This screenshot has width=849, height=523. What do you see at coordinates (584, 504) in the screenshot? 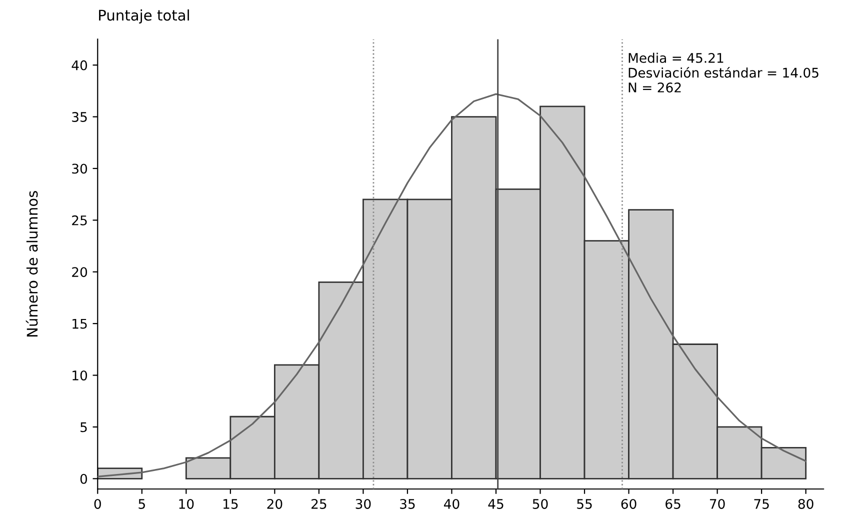
I see `x-tick-label: 55` at bounding box center [584, 504].